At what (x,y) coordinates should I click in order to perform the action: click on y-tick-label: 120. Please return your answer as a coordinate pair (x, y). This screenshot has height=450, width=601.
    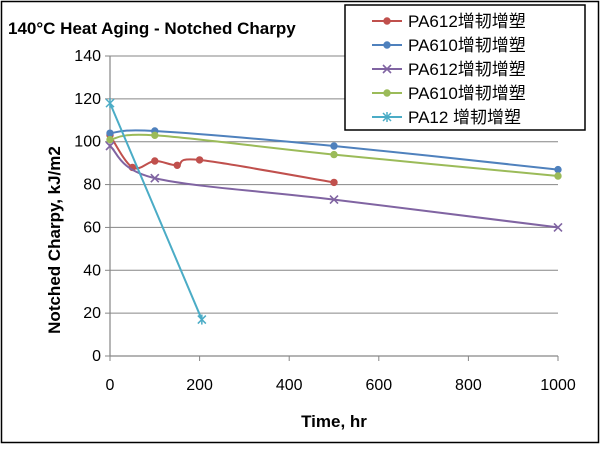
    Looking at the image, I should click on (87, 99).